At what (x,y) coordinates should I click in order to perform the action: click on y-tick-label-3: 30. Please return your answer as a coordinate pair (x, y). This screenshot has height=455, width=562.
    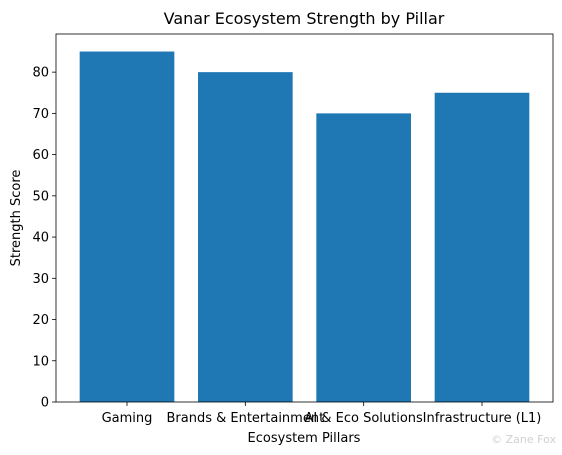
    Looking at the image, I should click on (40, 279).